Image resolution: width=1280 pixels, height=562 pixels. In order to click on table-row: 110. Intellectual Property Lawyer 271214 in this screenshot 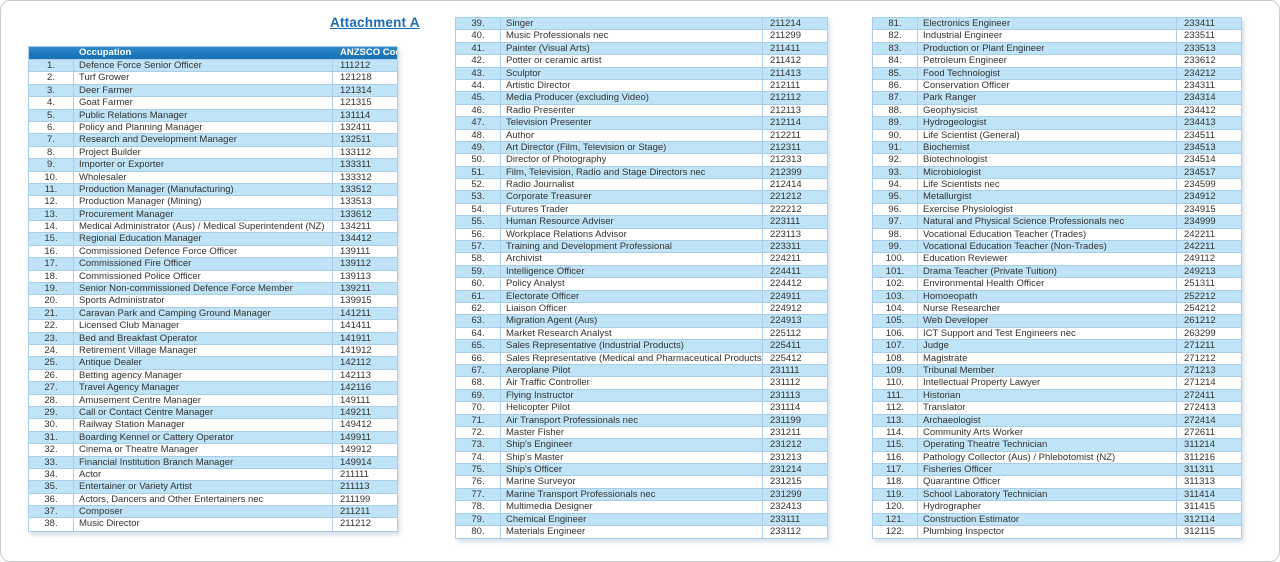, I will do `click(1057, 383)`.